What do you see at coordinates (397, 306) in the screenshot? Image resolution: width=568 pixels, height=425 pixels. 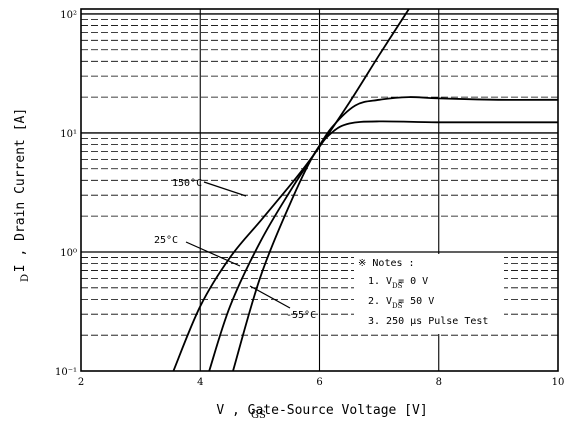 I see `notes-item-2-subscript: DS` at bounding box center [397, 306].